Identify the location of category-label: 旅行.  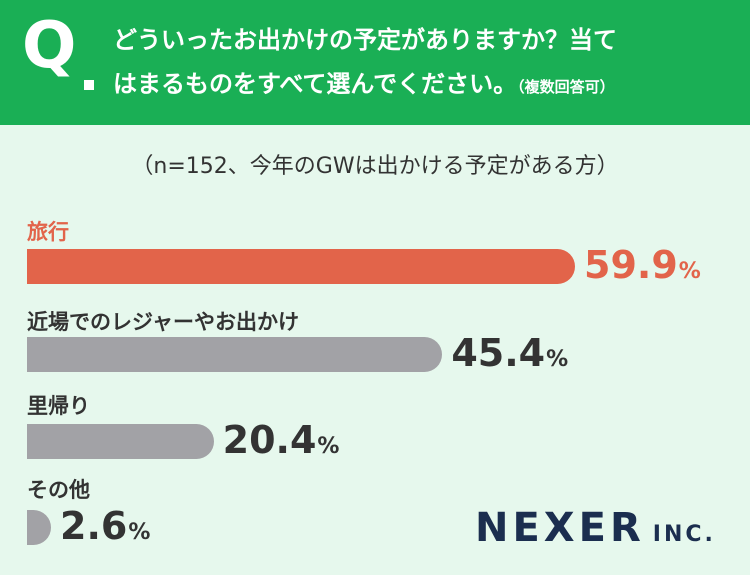
(48, 232).